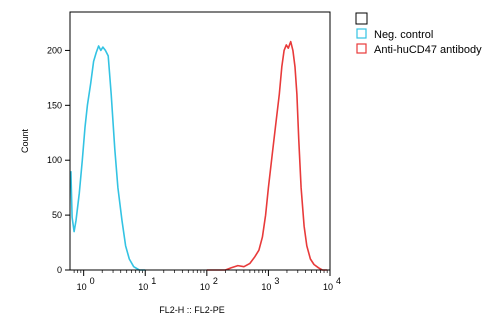 The width and height of the screenshot is (504, 320). Describe the element at coordinates (54, 105) in the screenshot. I see `y-tick-label: 150` at that location.